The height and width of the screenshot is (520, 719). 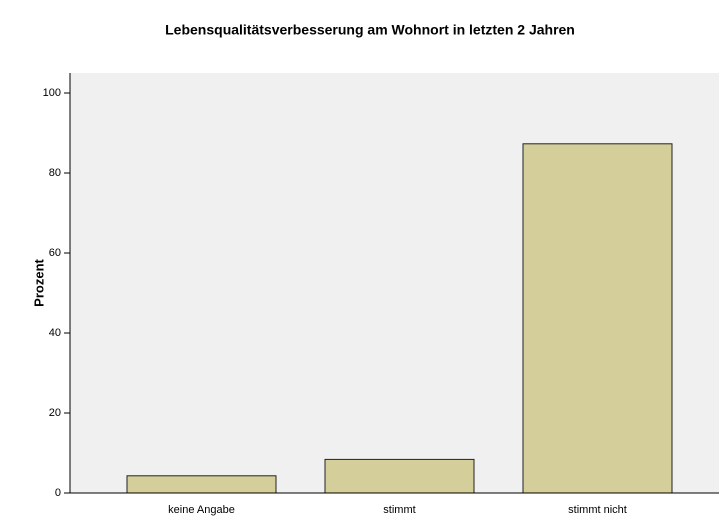 I want to click on y-tick-label: 100, so click(x=52, y=93).